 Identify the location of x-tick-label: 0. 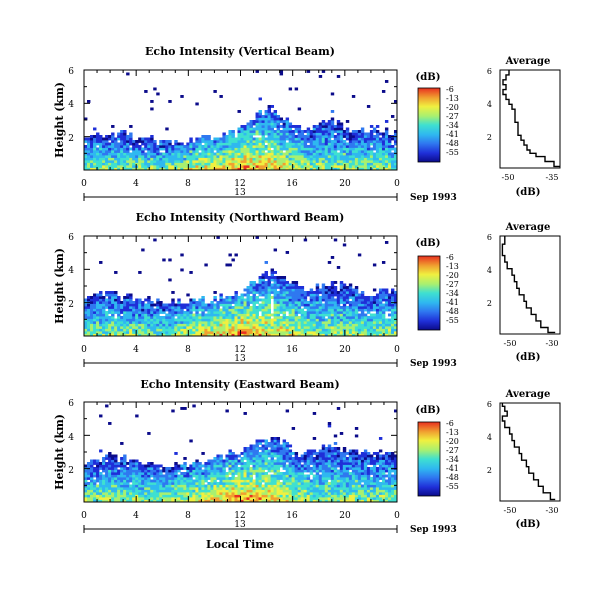
(84, 350).